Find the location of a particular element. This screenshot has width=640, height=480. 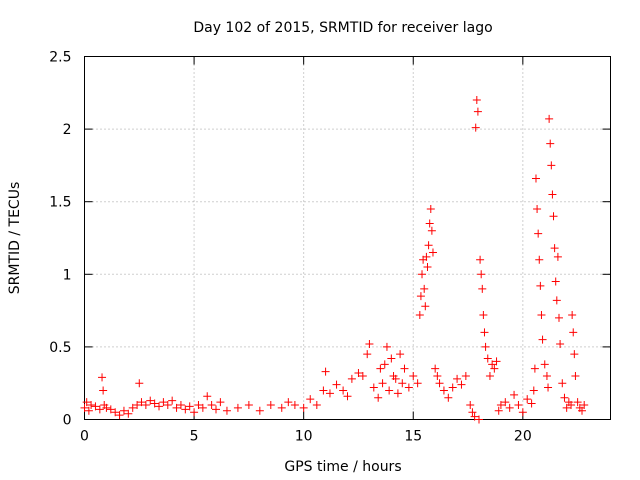

y-tick-label: 0 is located at coordinates (67, 421).